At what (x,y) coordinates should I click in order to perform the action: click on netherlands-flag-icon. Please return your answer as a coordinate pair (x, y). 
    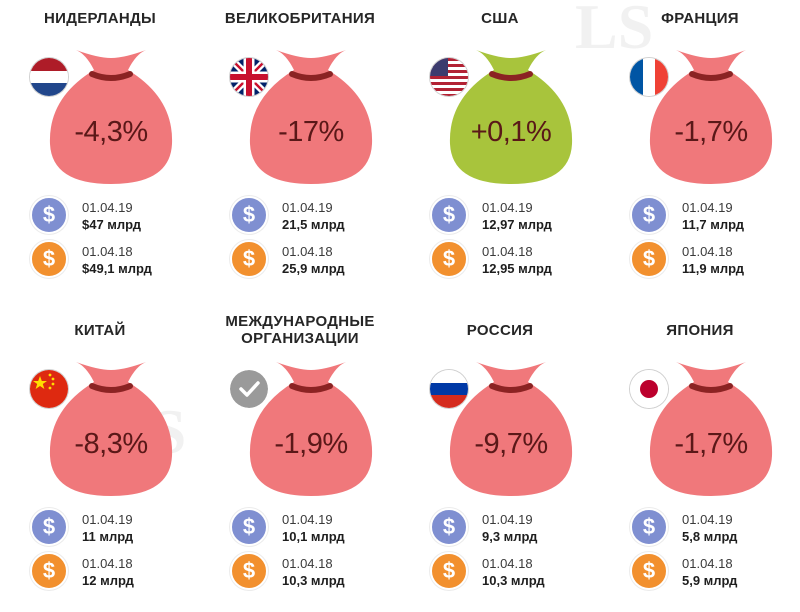
    Looking at the image, I should click on (49, 77).